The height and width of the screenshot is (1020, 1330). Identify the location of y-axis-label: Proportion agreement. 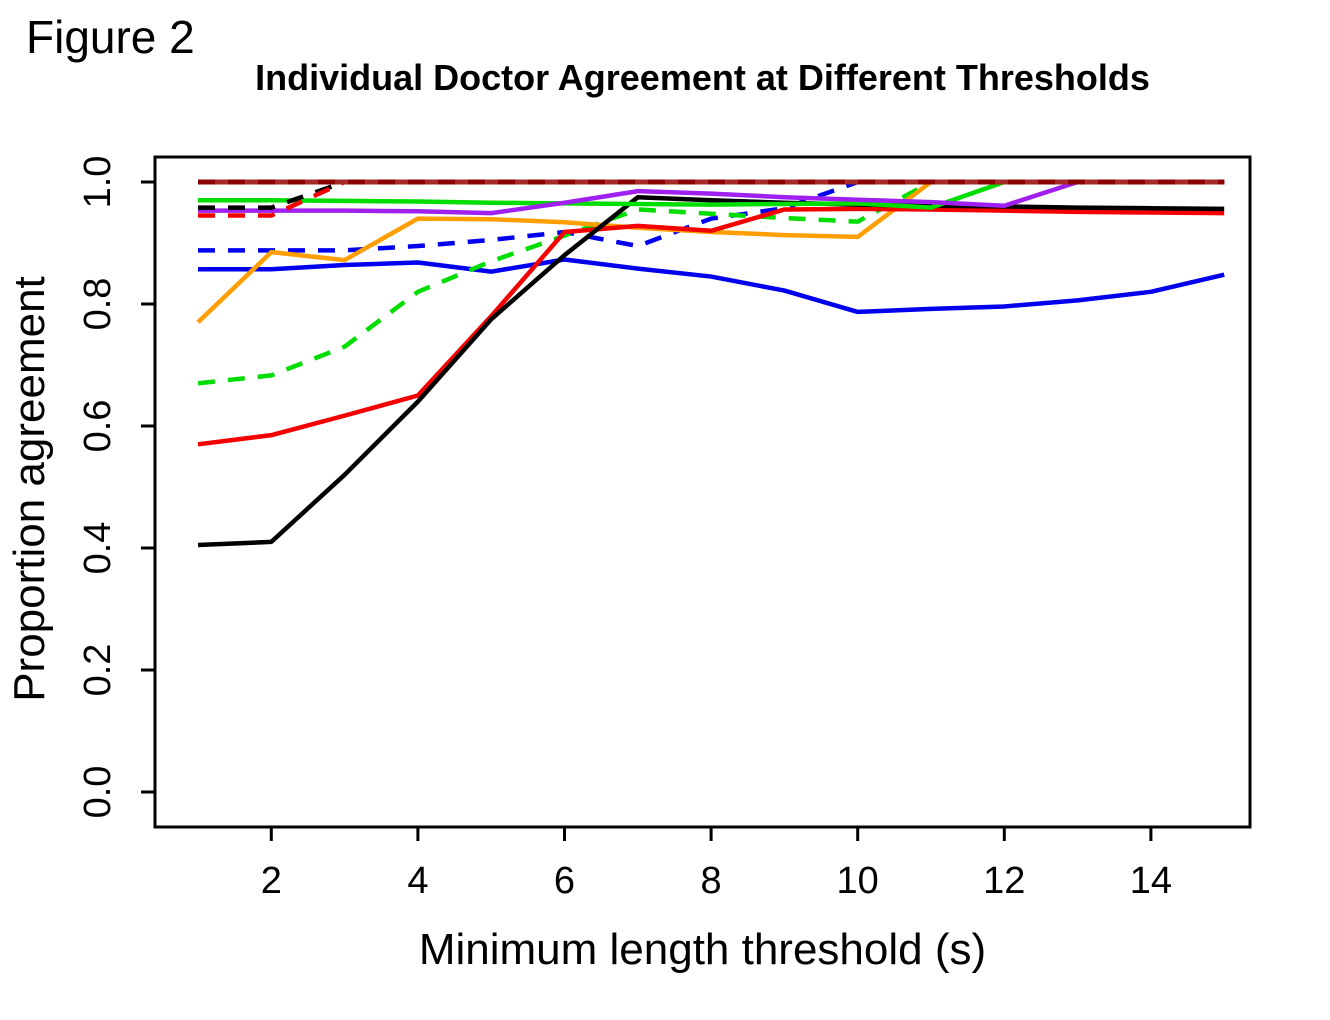
(29, 489).